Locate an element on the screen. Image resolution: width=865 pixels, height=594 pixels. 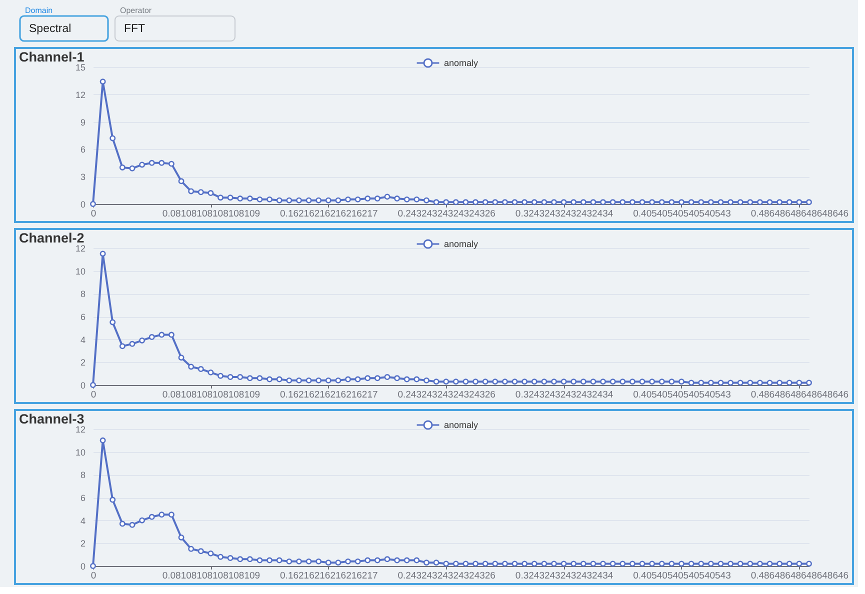
y-tick-label: 3 is located at coordinates (83, 177).